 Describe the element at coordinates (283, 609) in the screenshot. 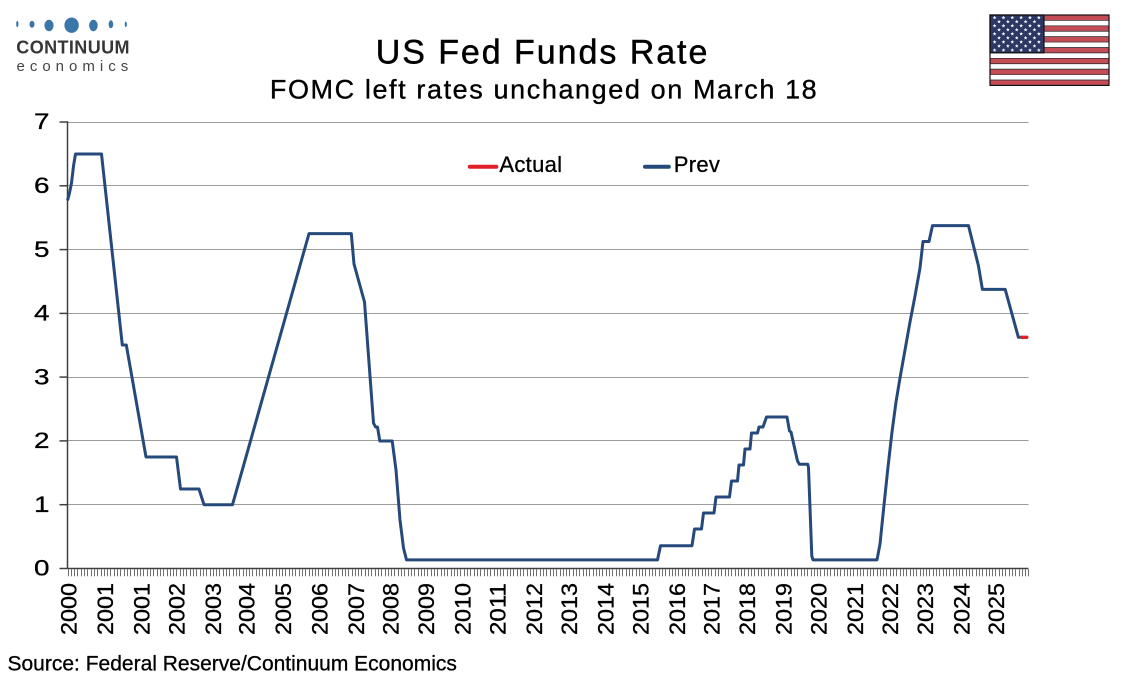

I see `svg-text: 2005` at that location.